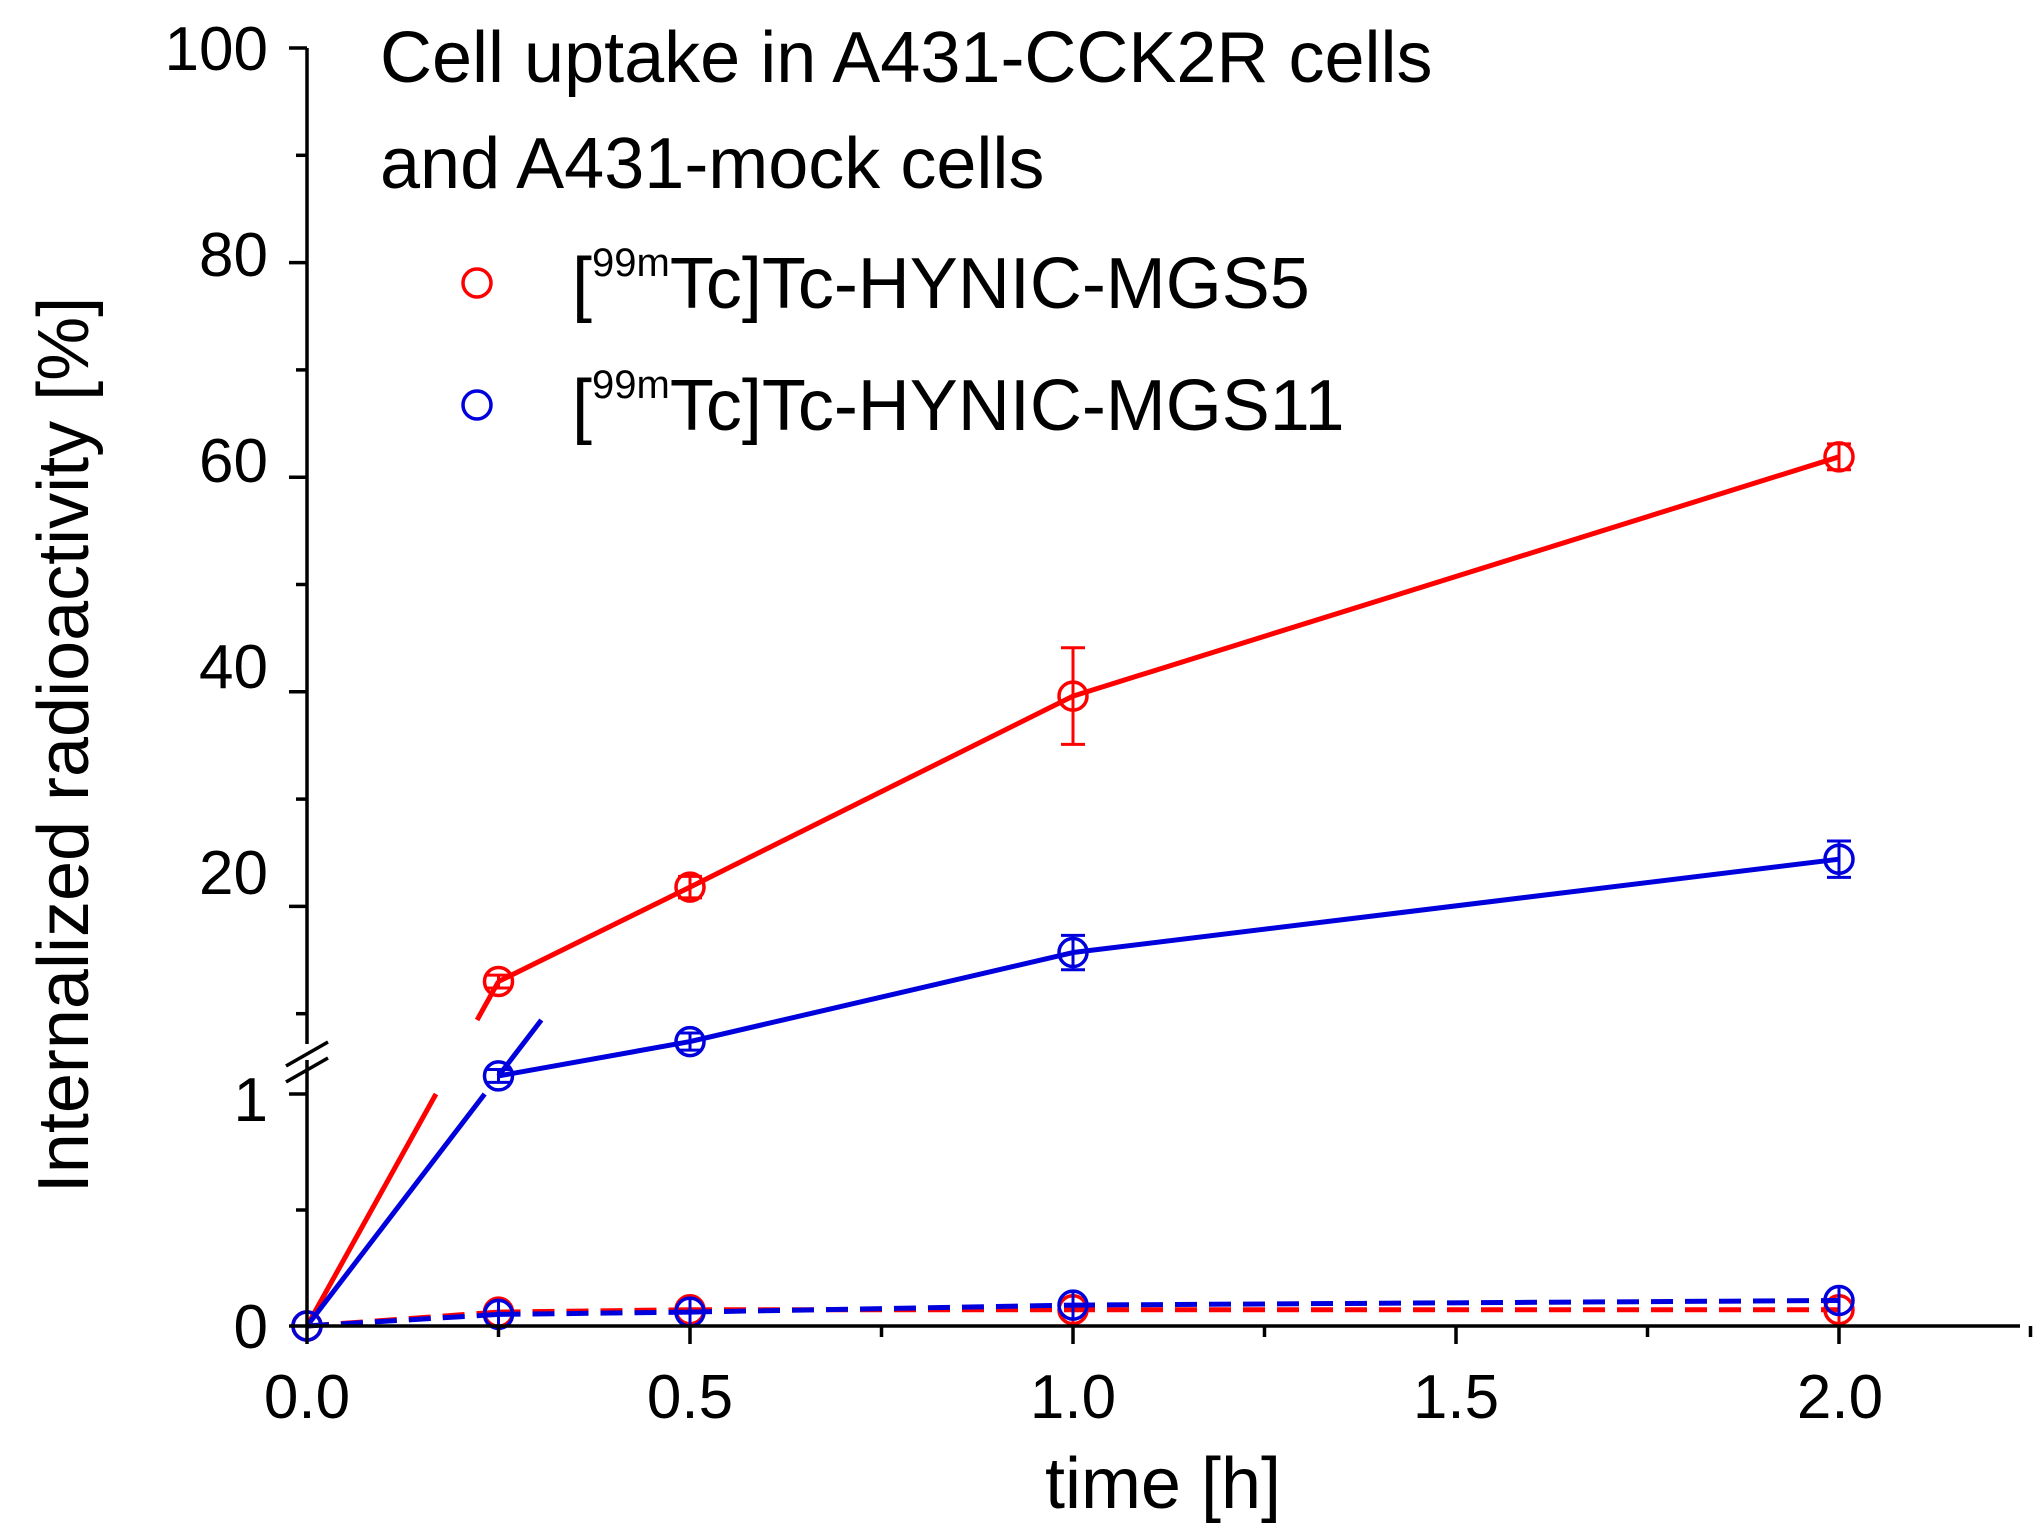 This screenshot has width=2044, height=1532. I want to click on legend-marker-mgs11, so click(477, 405).